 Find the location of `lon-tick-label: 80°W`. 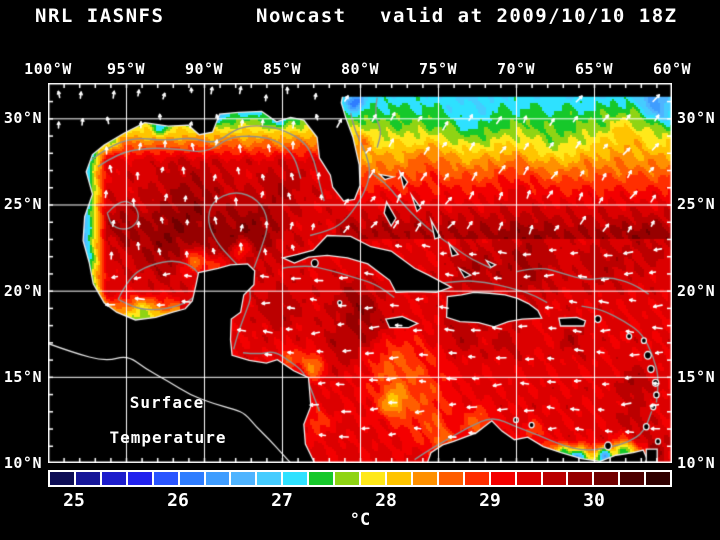

lon-tick-label: 80°W is located at coordinates (360, 69).